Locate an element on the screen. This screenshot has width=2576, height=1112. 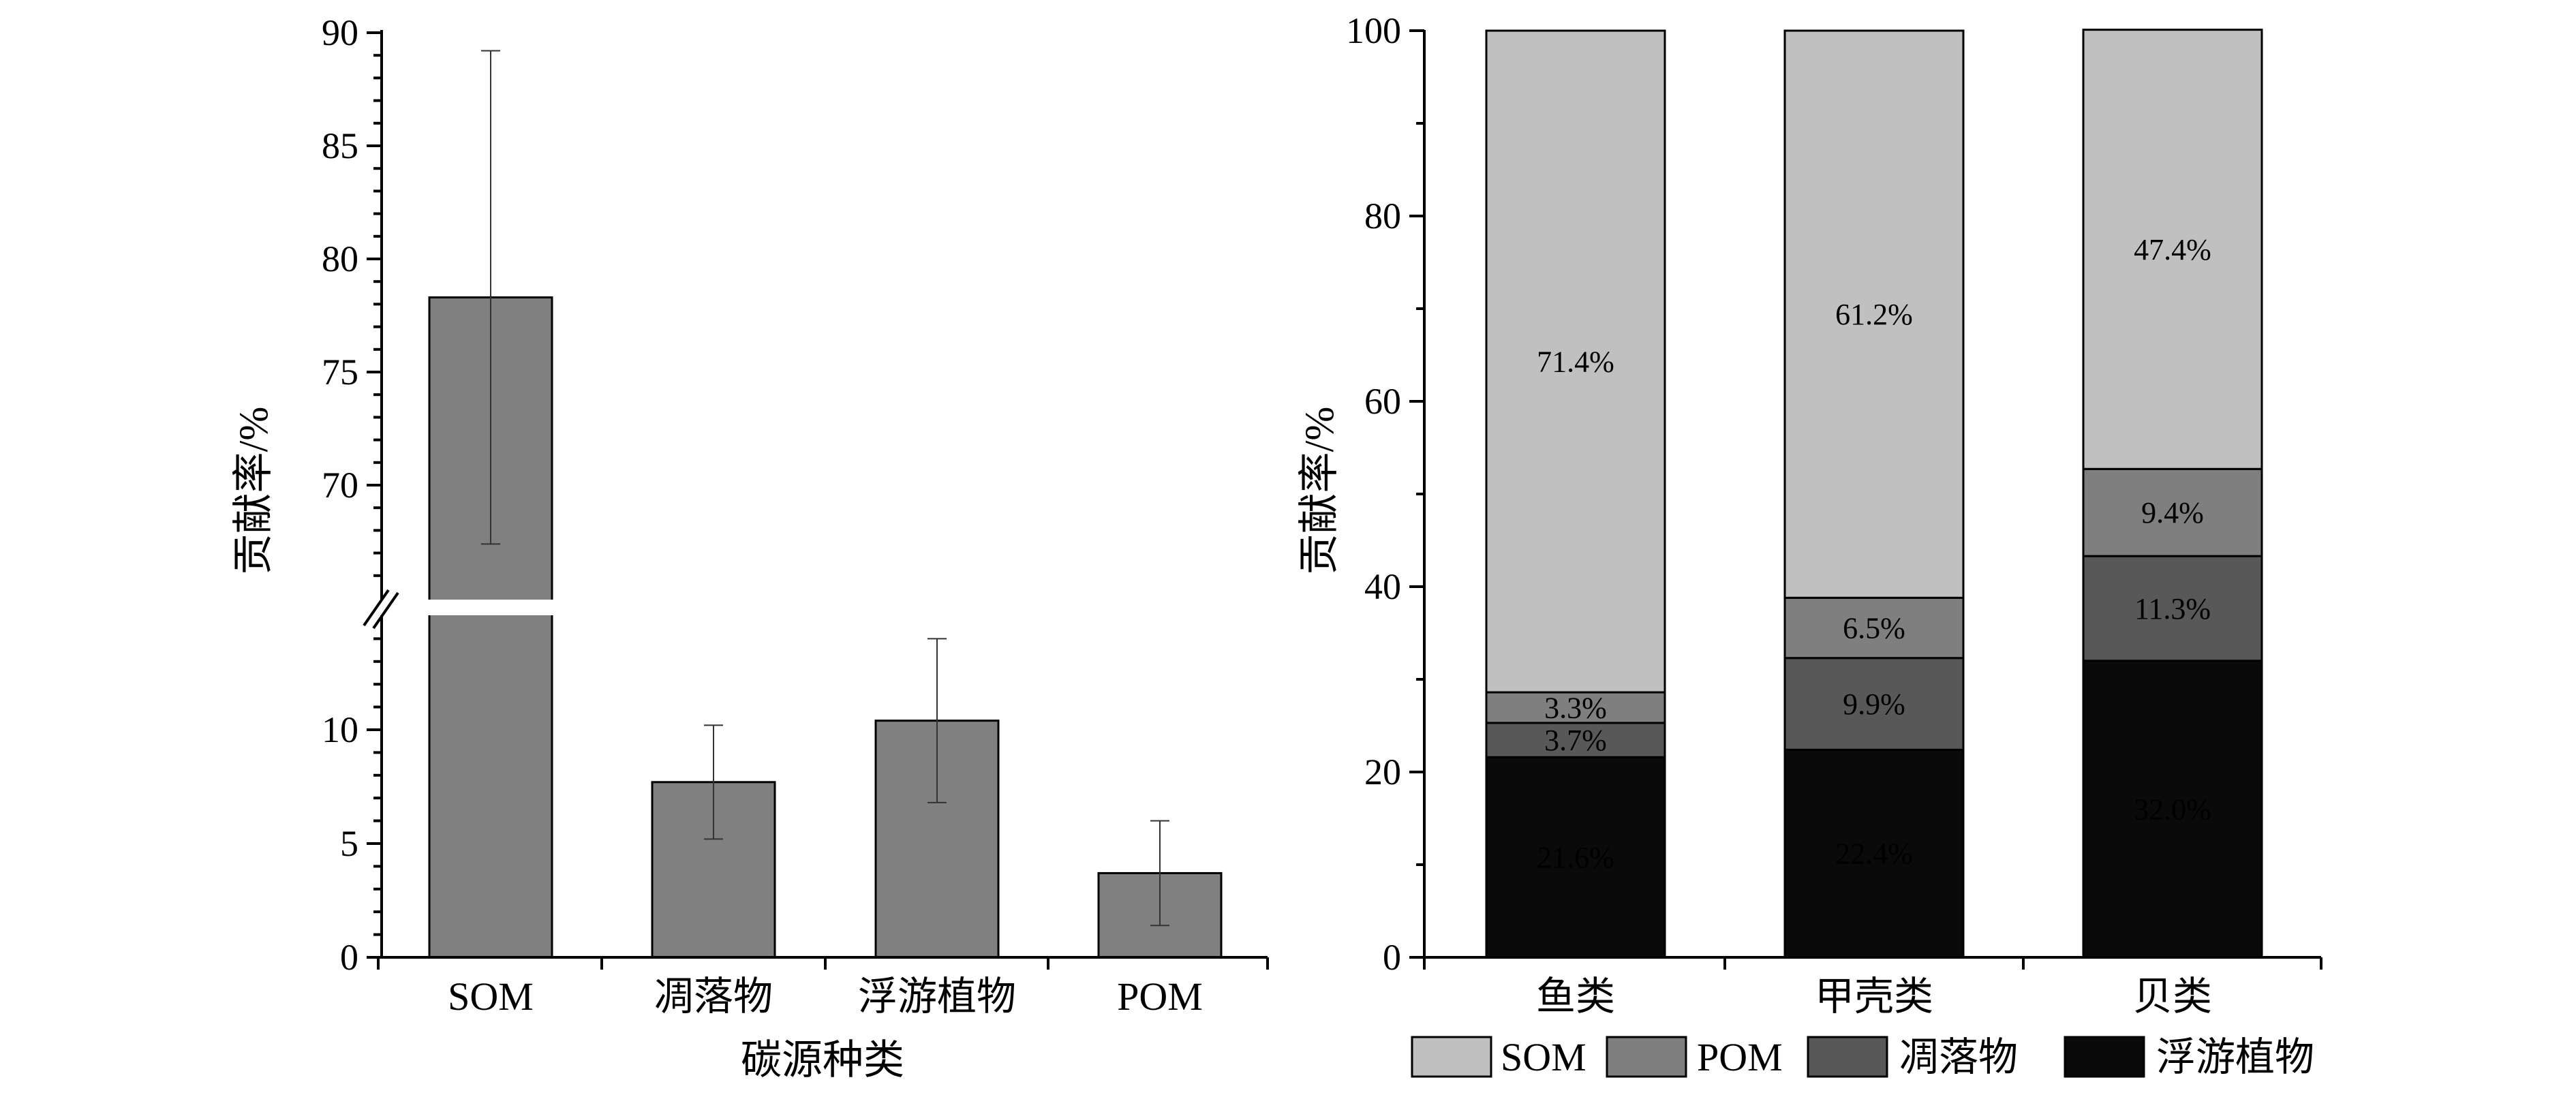
x-category-label: 鱼类 is located at coordinates (1575, 996).